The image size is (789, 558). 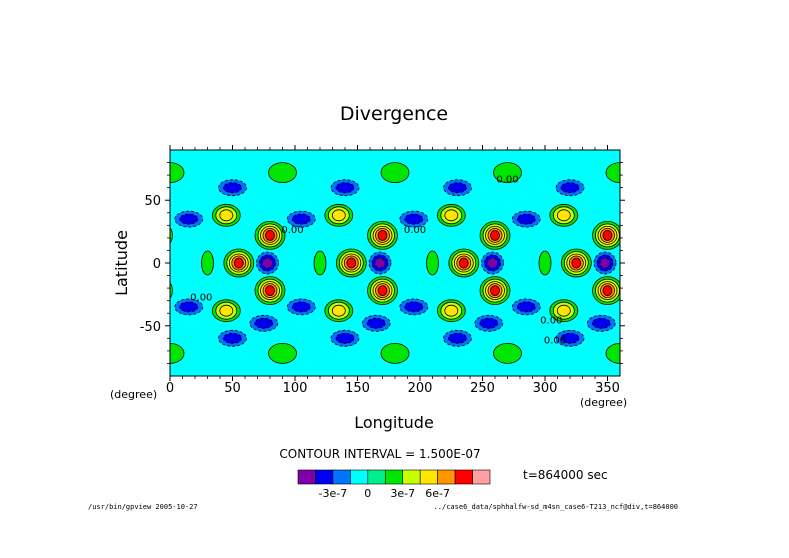 What do you see at coordinates (402, 493) in the screenshot?
I see `colorbar-label: 3e-7` at bounding box center [402, 493].